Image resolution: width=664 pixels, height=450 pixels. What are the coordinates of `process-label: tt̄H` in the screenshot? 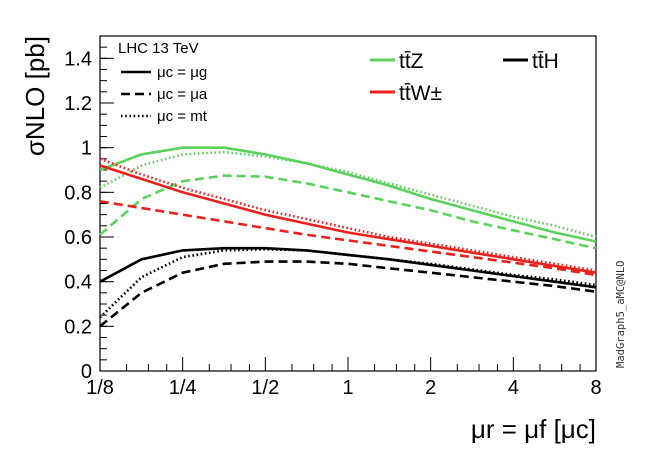 It's located at (545, 61).